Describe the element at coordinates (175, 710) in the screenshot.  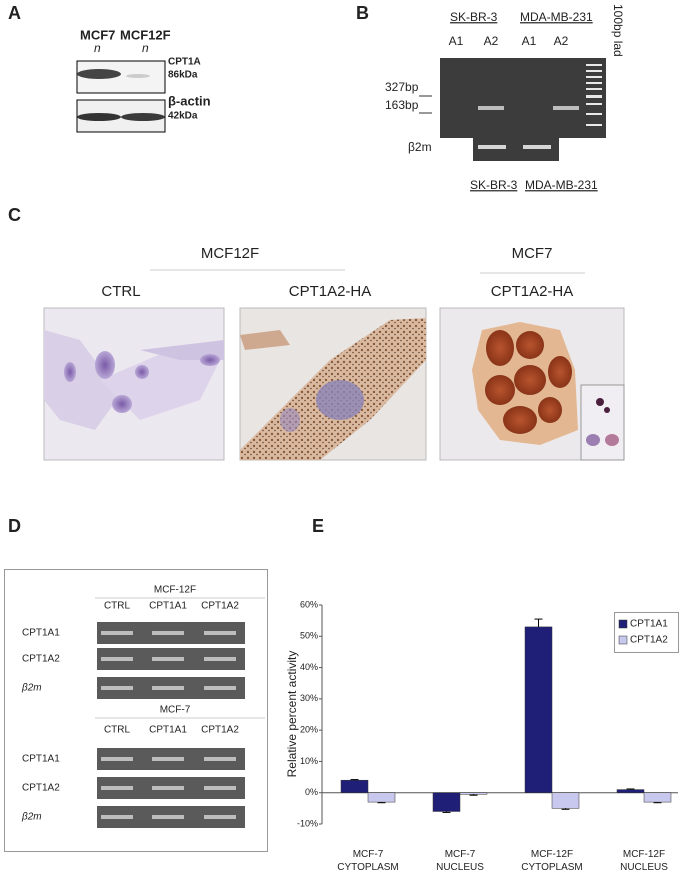
I see `block-title: MCF-7` at that location.